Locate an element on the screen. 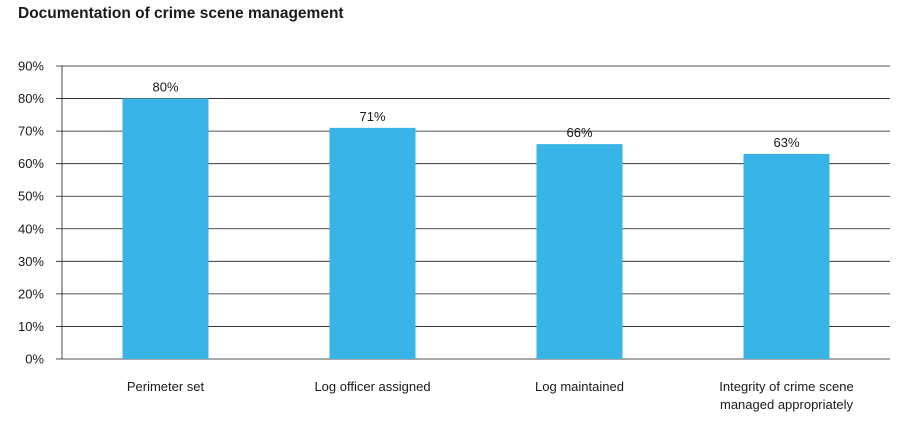 The height and width of the screenshot is (421, 903). data-label: 66% is located at coordinates (579, 132).